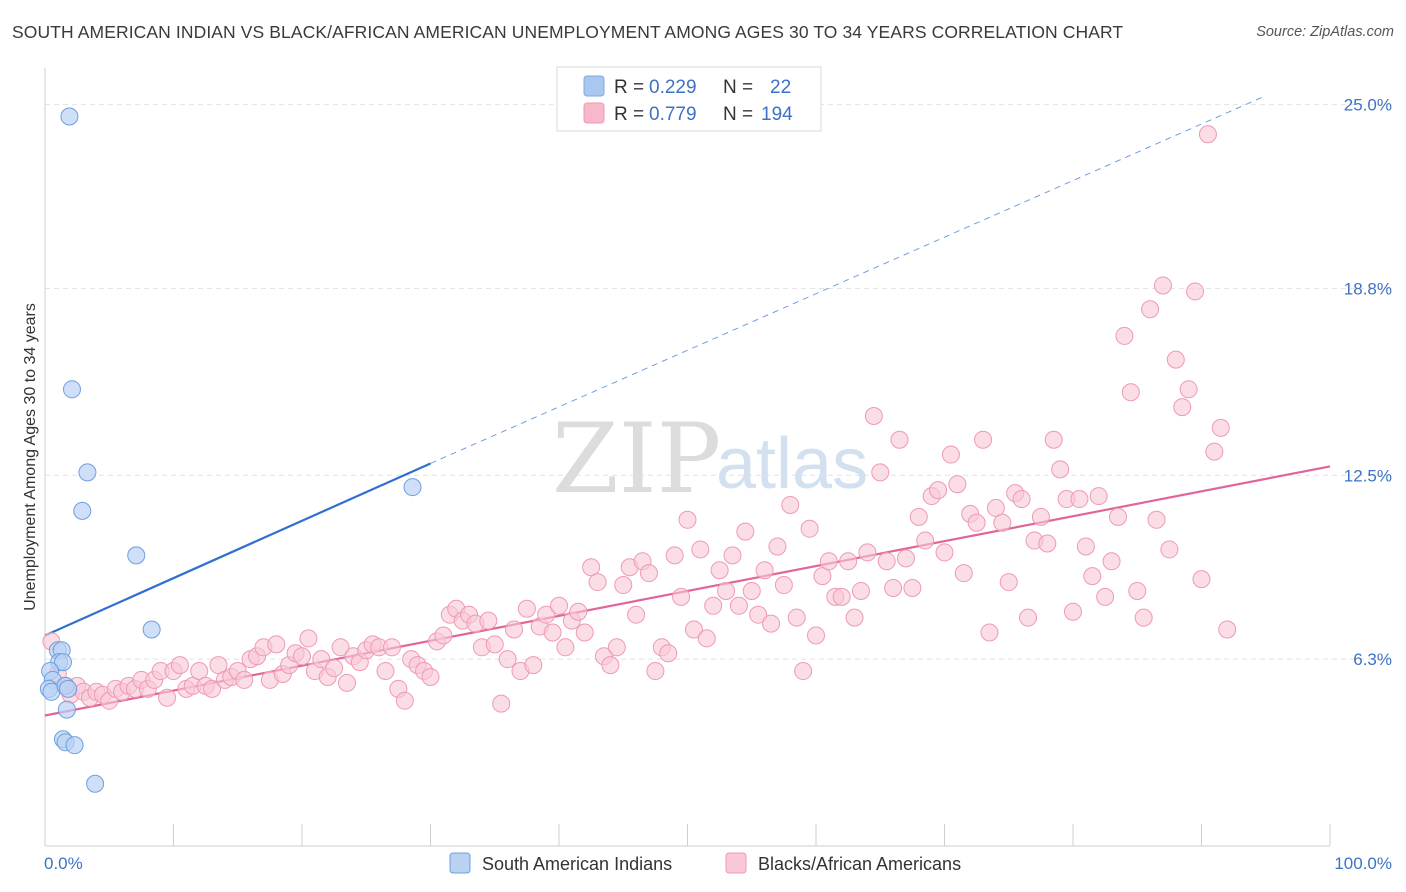 The width and height of the screenshot is (1406, 892). Describe the element at coordinates (736, 863) in the screenshot. I see `bottom-legend-swatch-pink` at that location.